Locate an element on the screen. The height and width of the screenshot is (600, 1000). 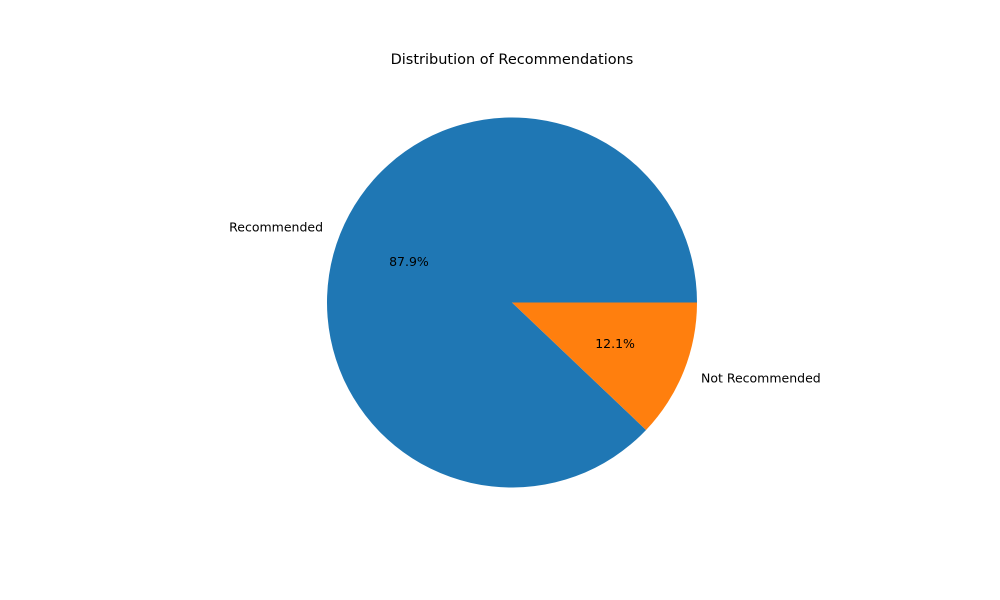
chart-title: Distribution of Recommendations is located at coordinates (512, 60).